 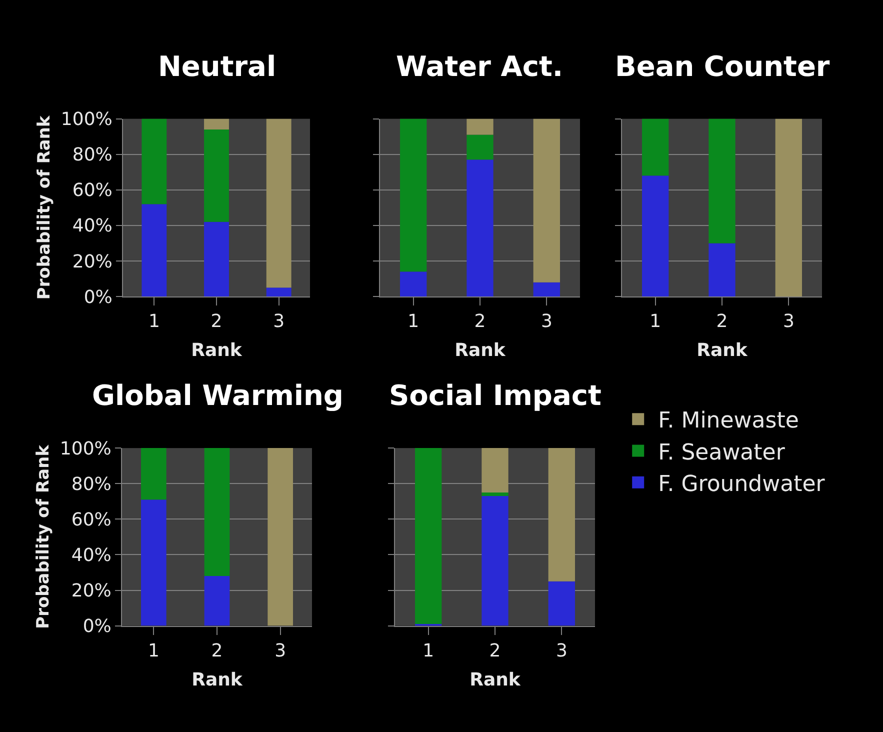 I want to click on chart-title: Bean Counter, so click(x=722, y=66).